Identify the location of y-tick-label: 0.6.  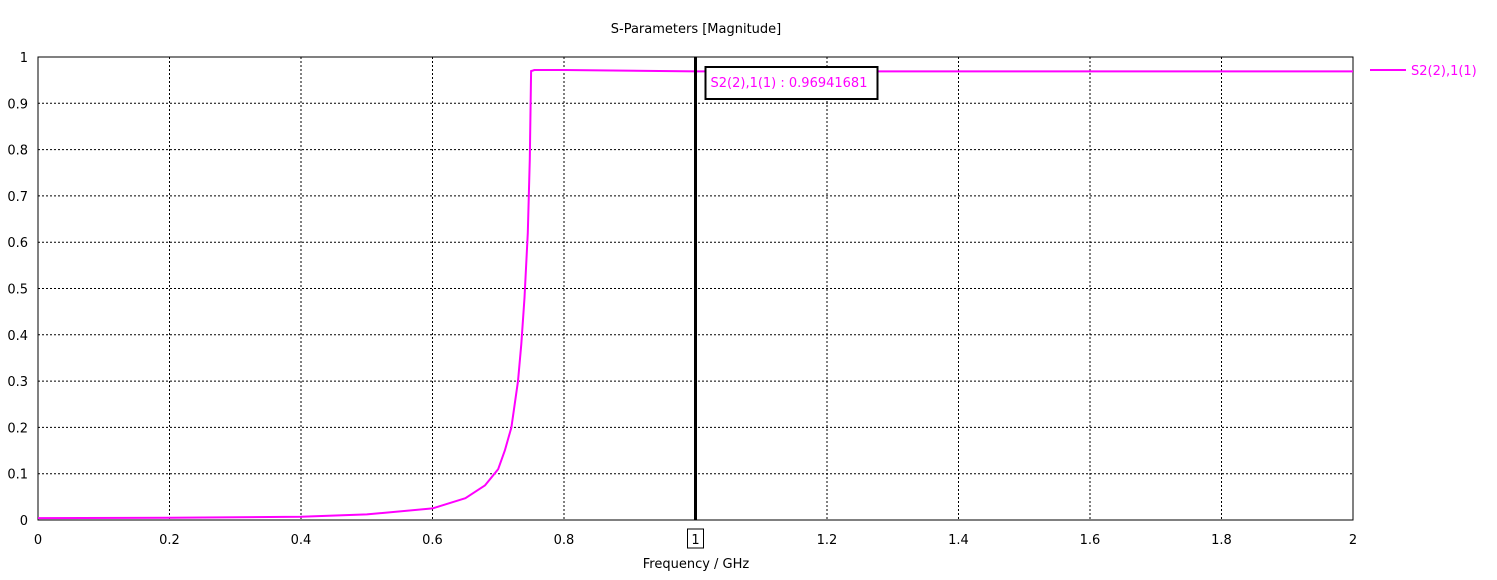
(17, 243).